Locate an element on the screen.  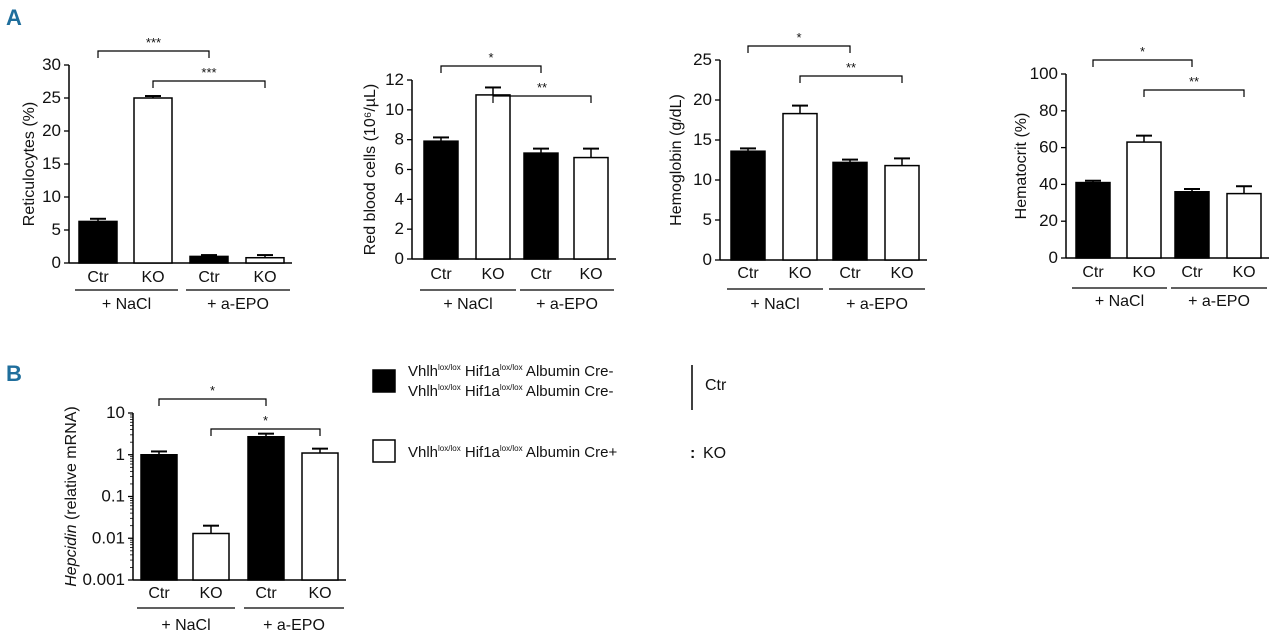
y-axis-label: Red blood cells (10⁶/µL) is located at coordinates (370, 169).